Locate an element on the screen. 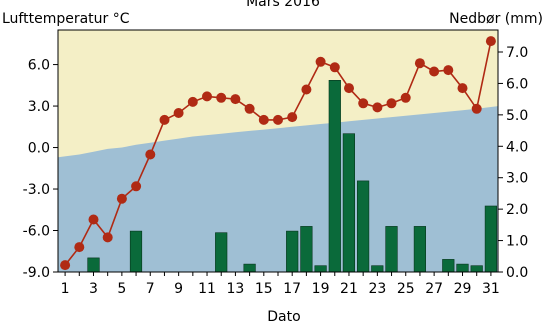 Image resolution: width=547 pixels, height=324 pixels. right-axis-tick-label: 5.0 is located at coordinates (517, 116).